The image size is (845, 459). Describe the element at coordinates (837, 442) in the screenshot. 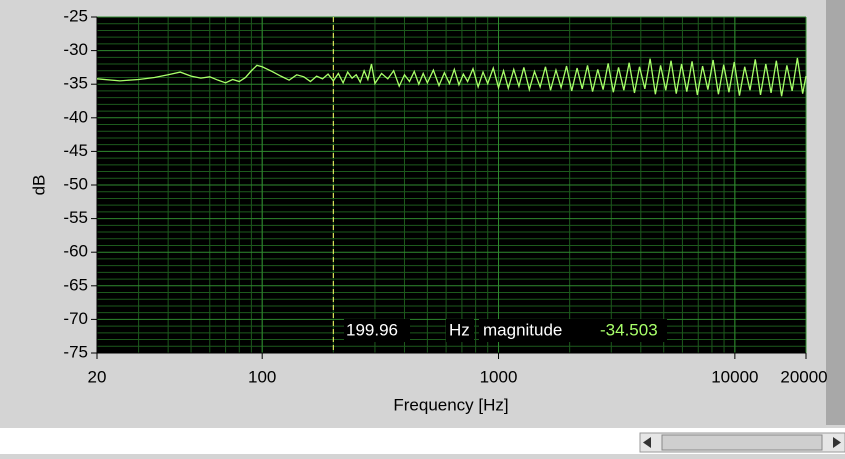

I see `scroll-right` at that location.